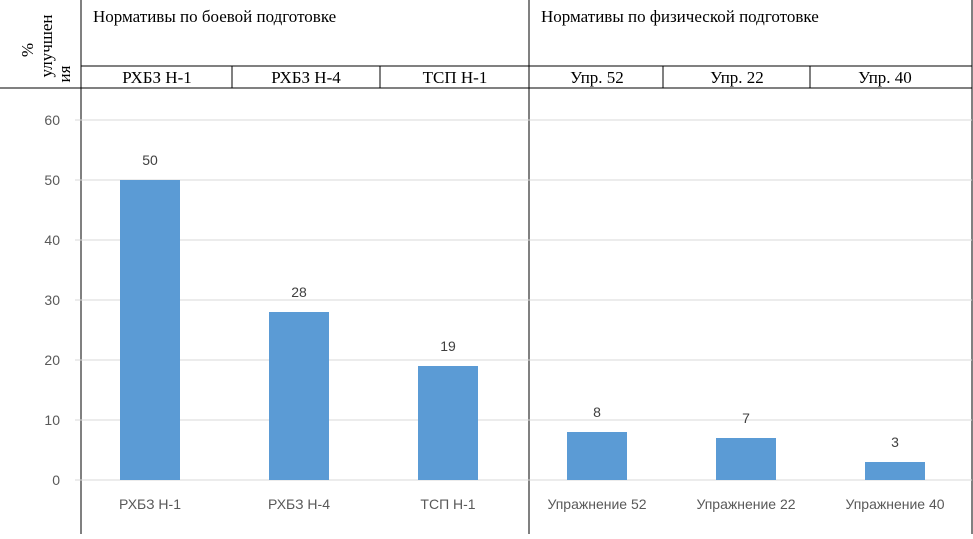 This screenshot has height=539, width=973. I want to click on x-tick-label: РХБЗ Н-4, so click(299, 504).